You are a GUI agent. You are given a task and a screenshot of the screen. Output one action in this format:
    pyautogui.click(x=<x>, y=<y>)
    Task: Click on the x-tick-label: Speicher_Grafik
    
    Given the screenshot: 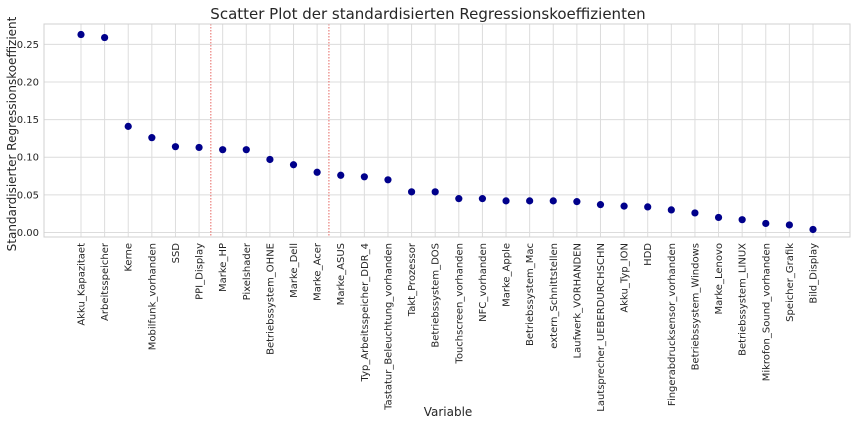 What is the action you would take?
    pyautogui.click(x=790, y=282)
    